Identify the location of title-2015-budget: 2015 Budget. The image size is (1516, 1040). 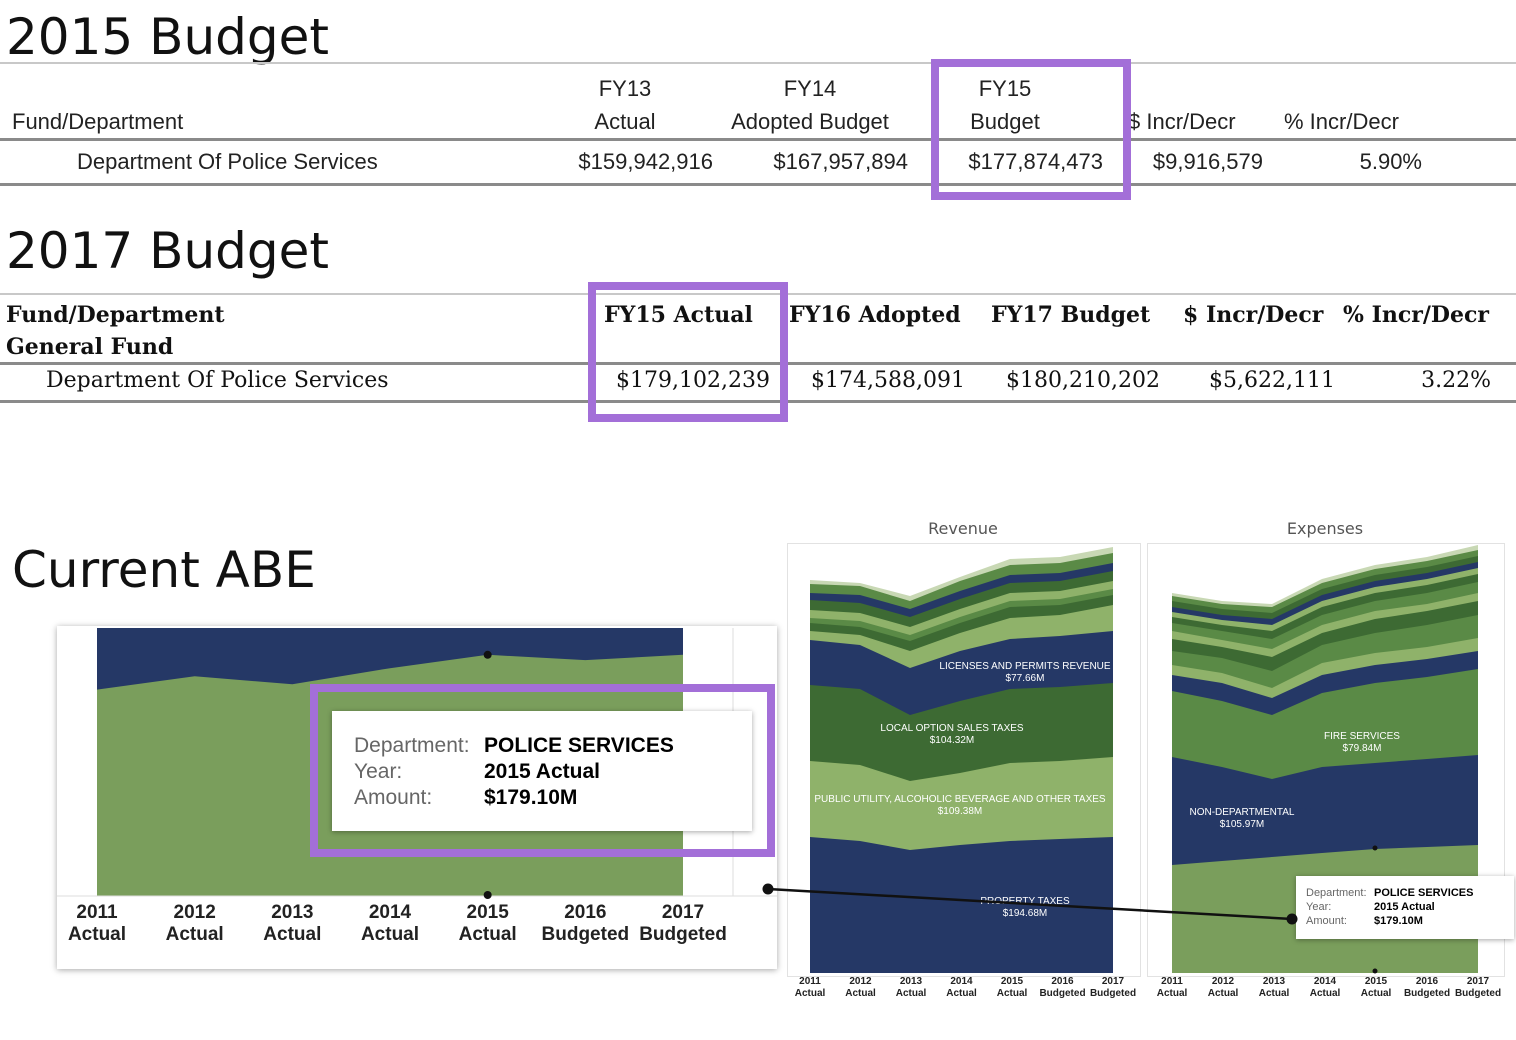
(167, 37).